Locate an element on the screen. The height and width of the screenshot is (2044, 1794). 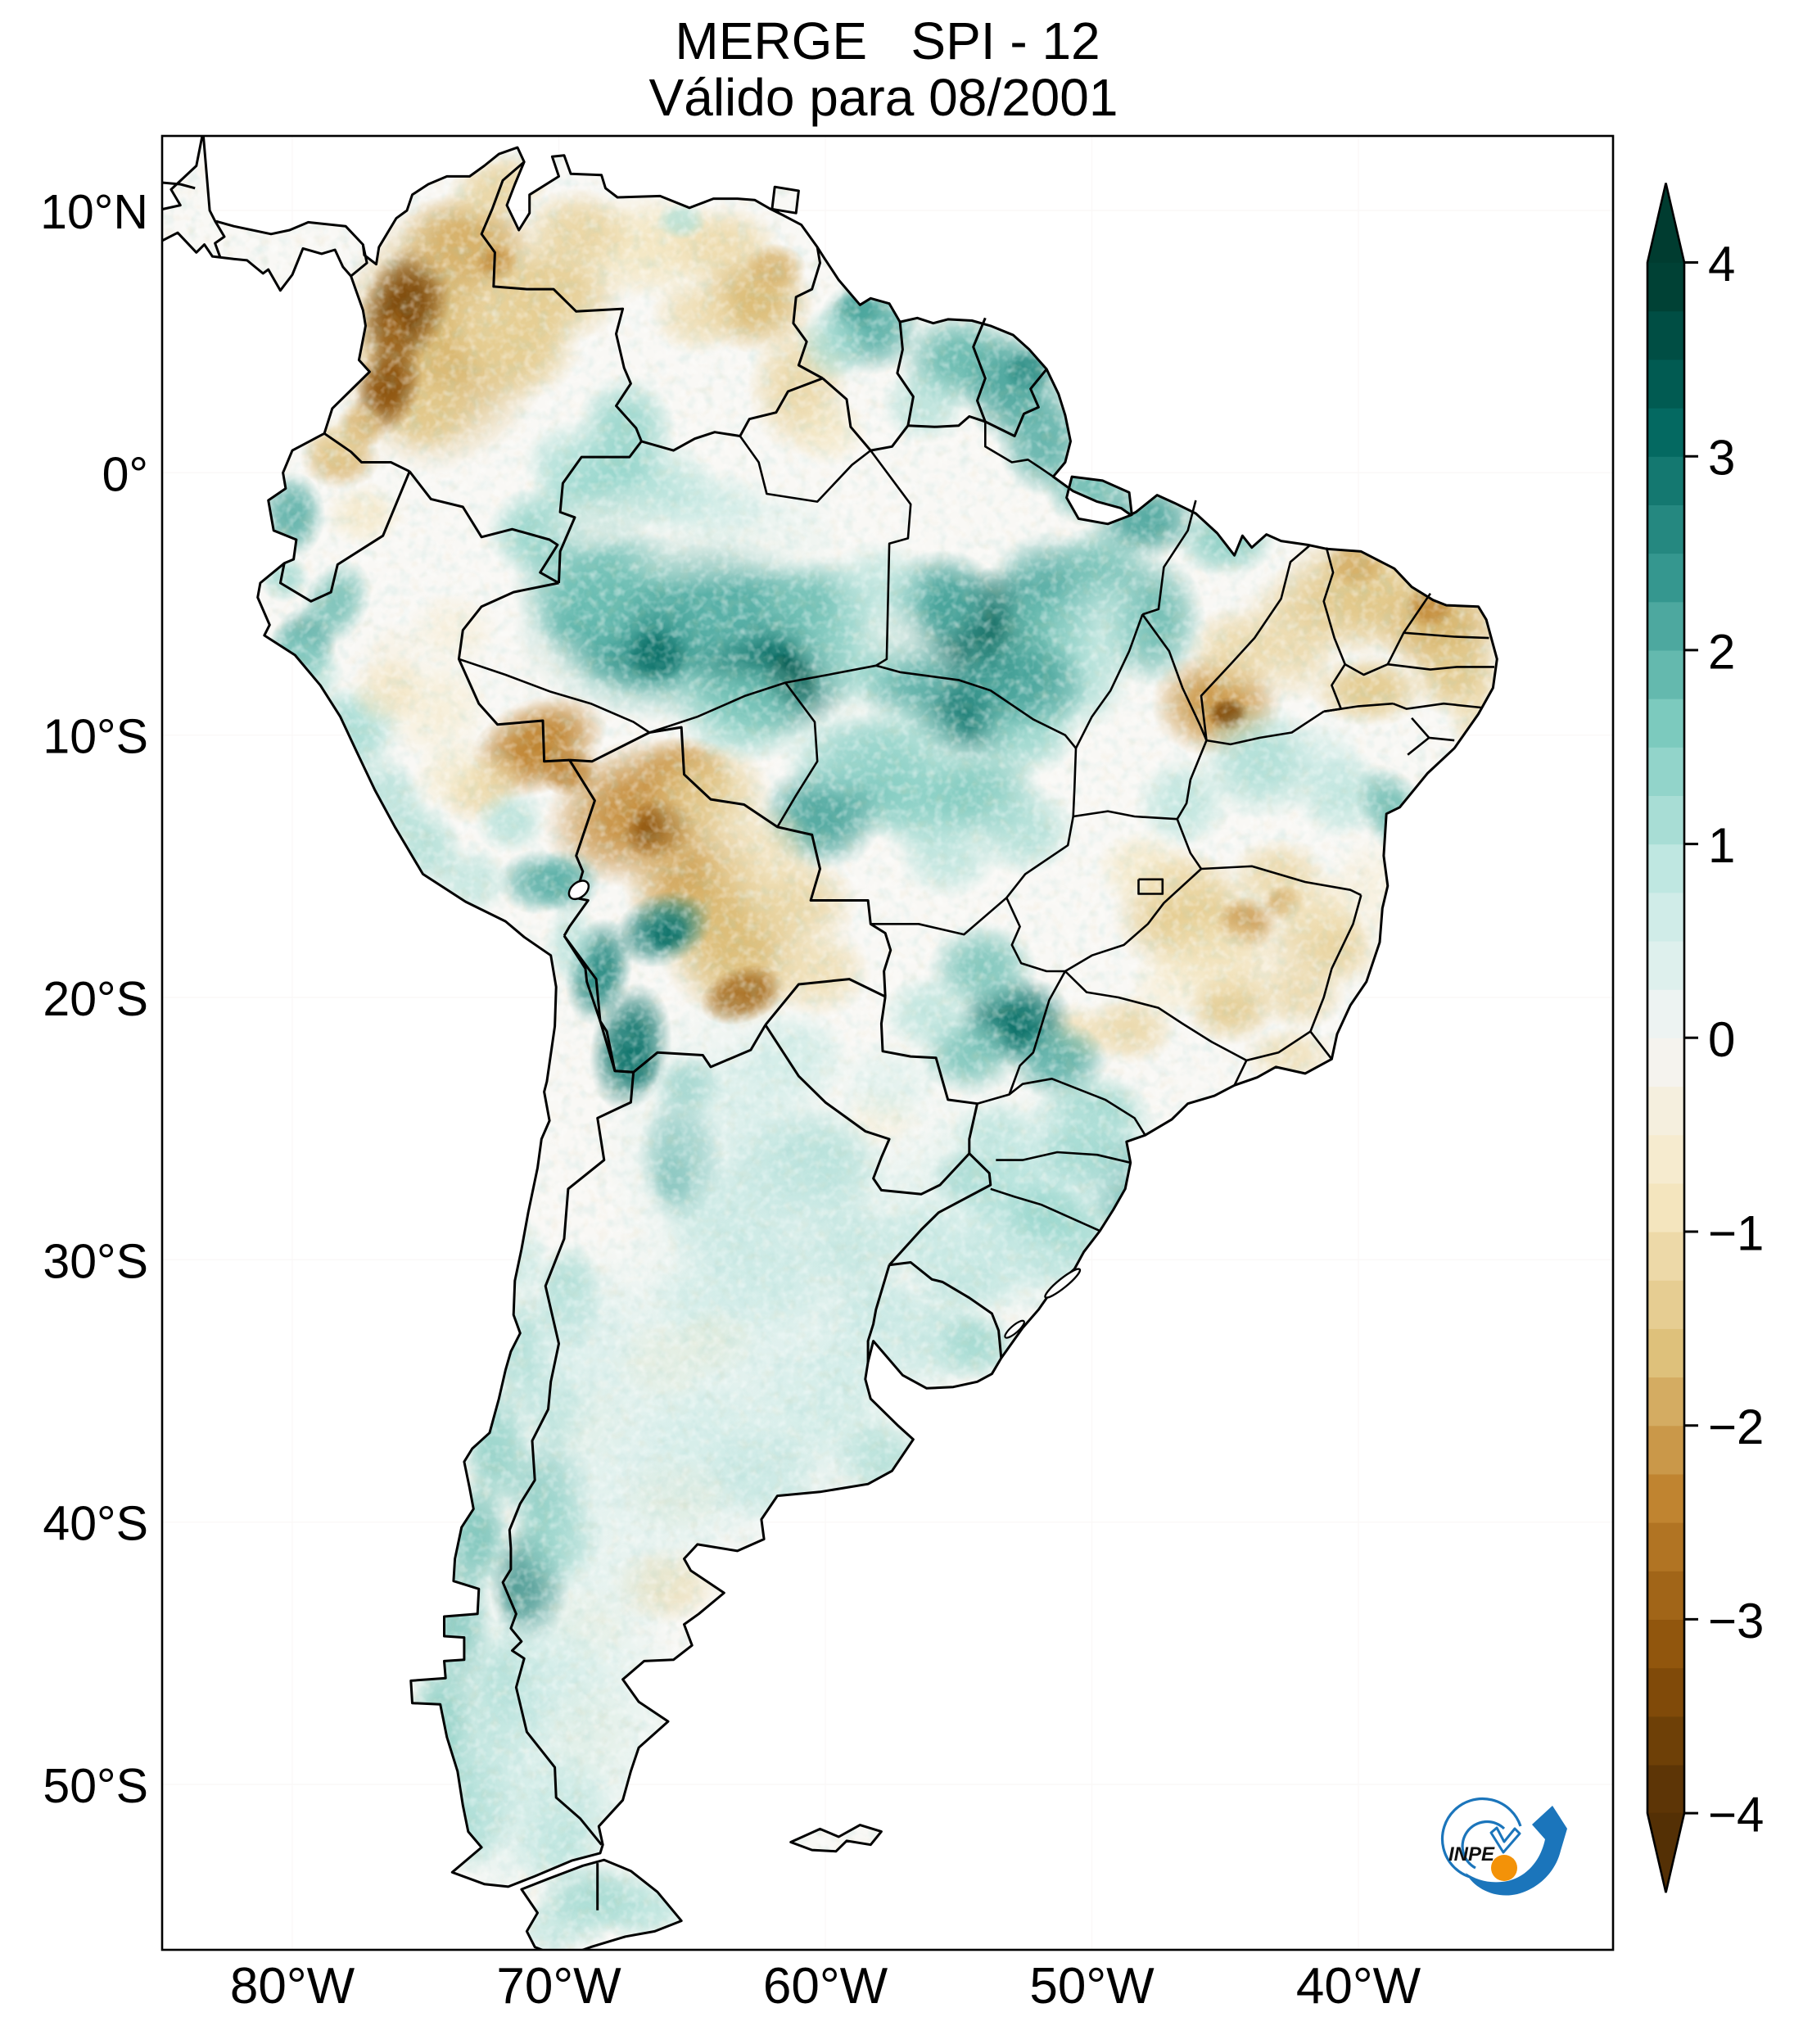
svg-text: MERGE SPI - 12 is located at coordinates (887, 40).